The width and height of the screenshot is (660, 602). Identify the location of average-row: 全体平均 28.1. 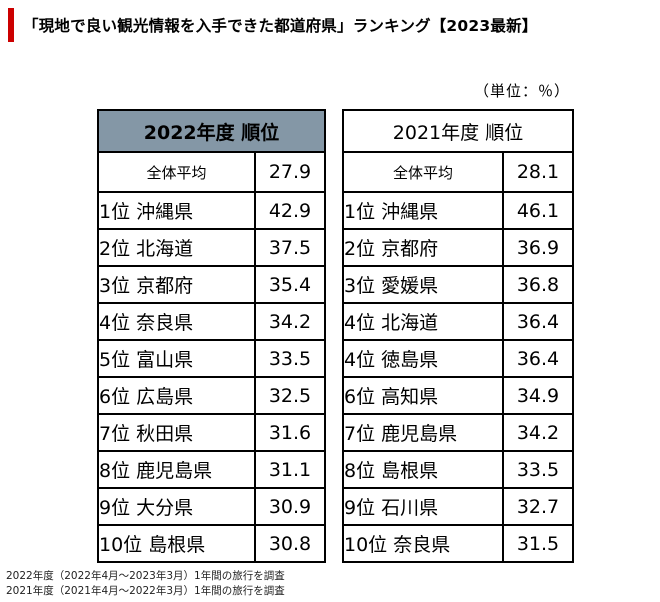
(458, 172).